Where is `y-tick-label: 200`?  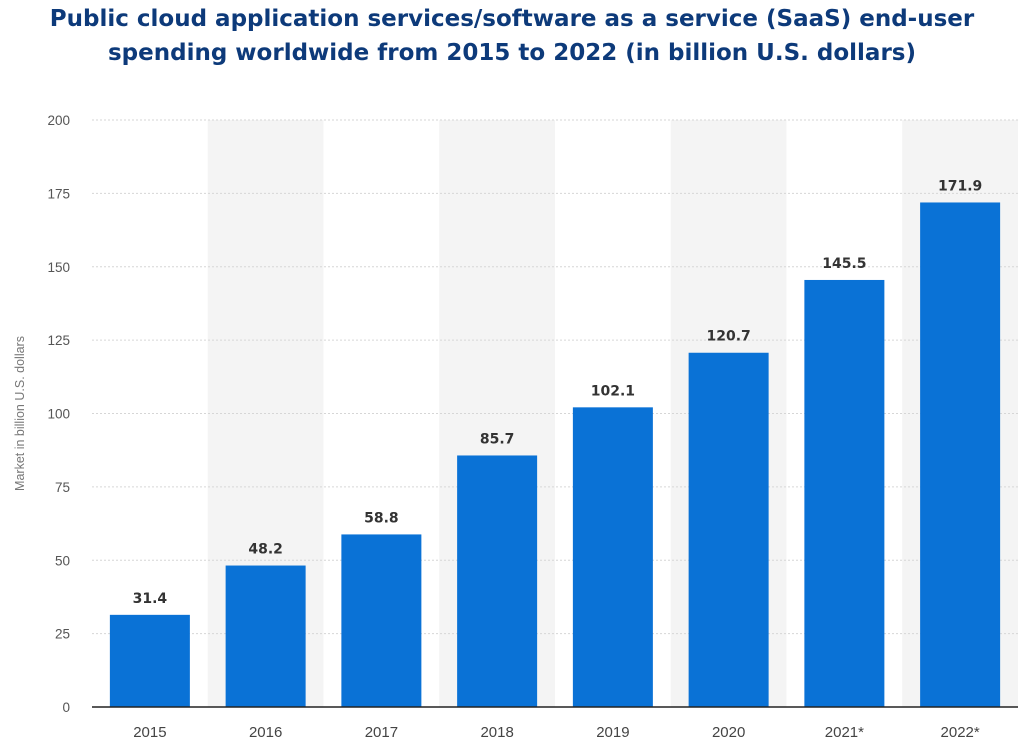
y-tick-label: 200 is located at coordinates (58, 120).